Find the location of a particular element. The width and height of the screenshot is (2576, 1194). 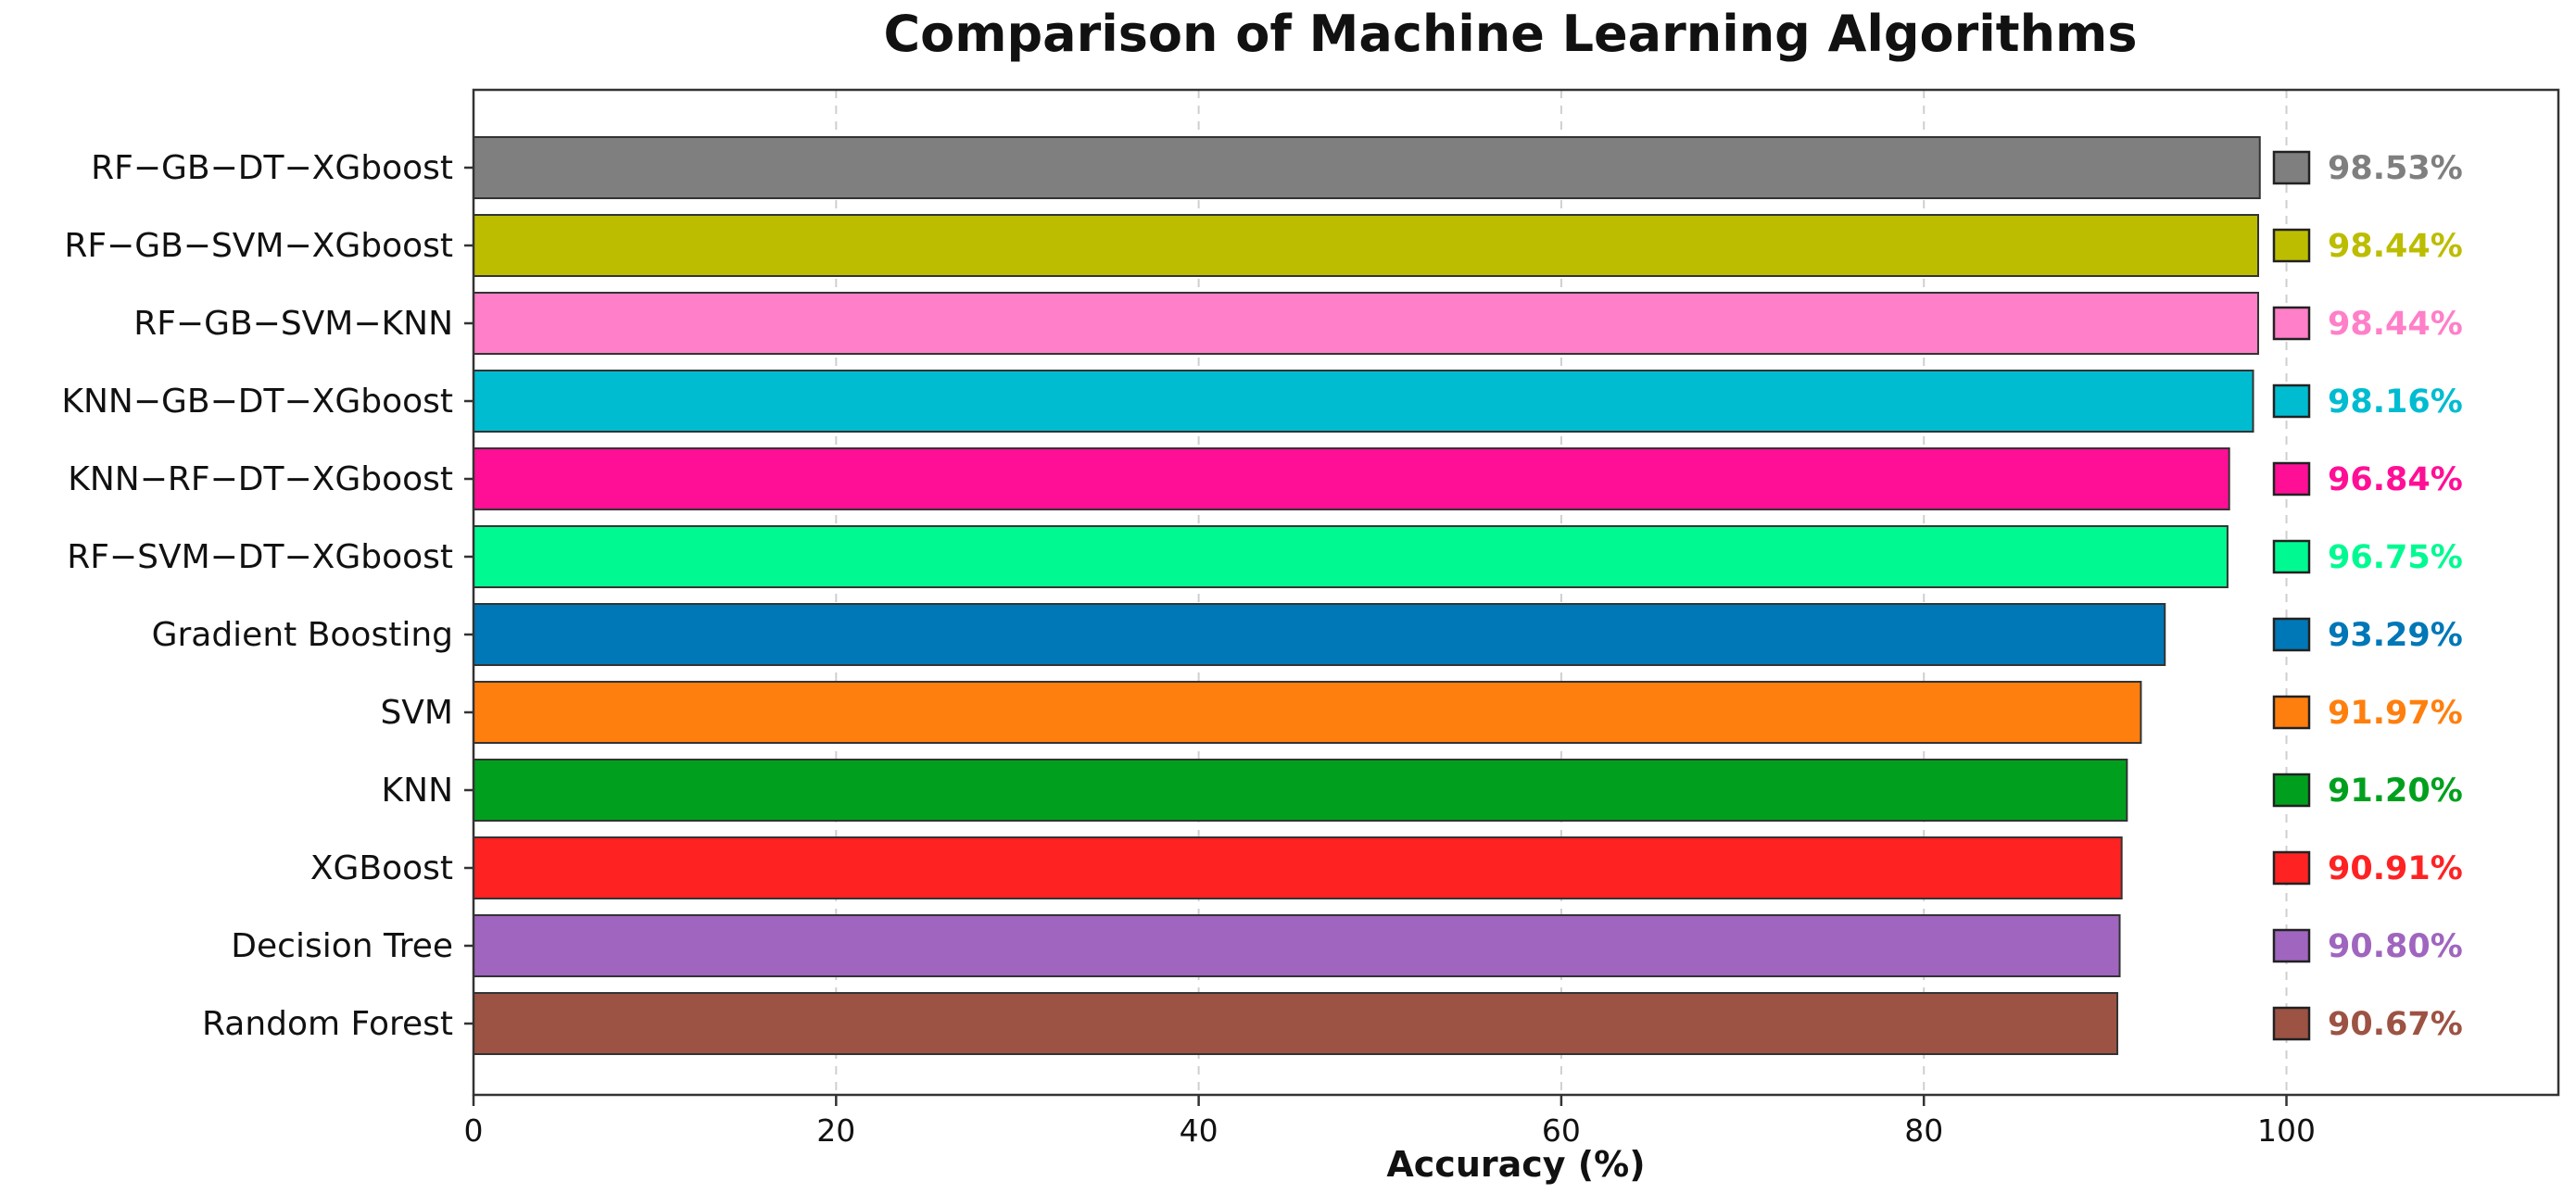

category-label: KNN is located at coordinates (417, 791).